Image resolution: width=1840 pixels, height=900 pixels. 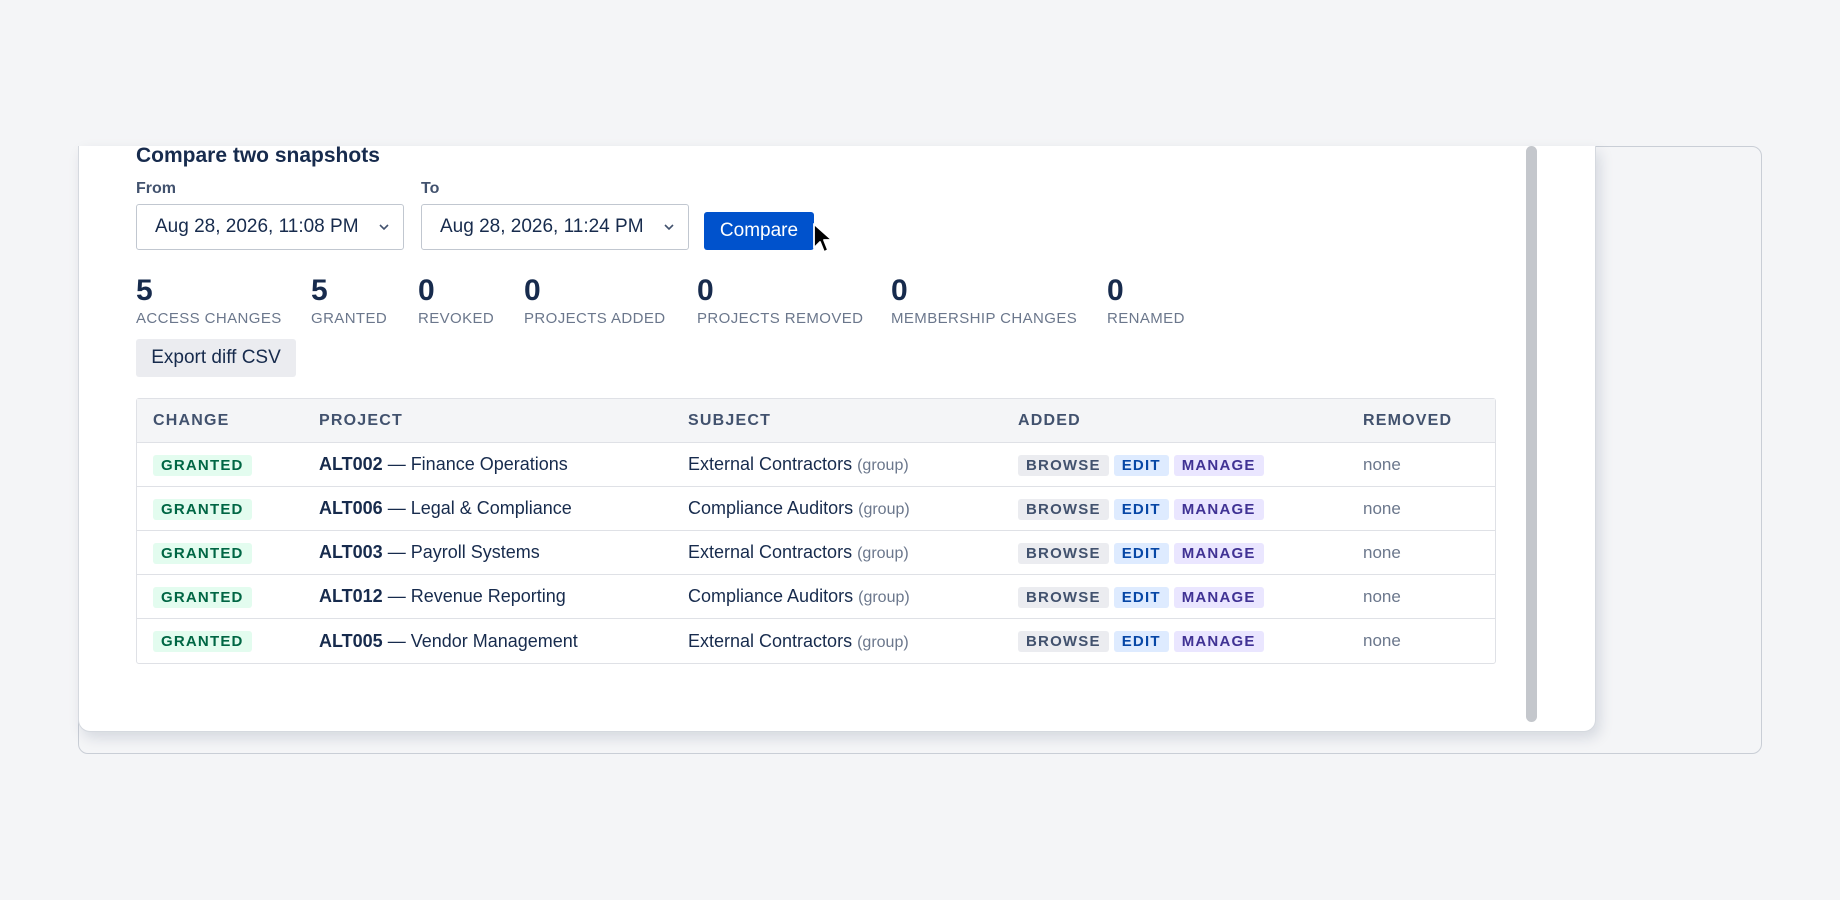 I want to click on to-select-value: Aug 28, 2026, 11:24 PM, so click(x=542, y=226).